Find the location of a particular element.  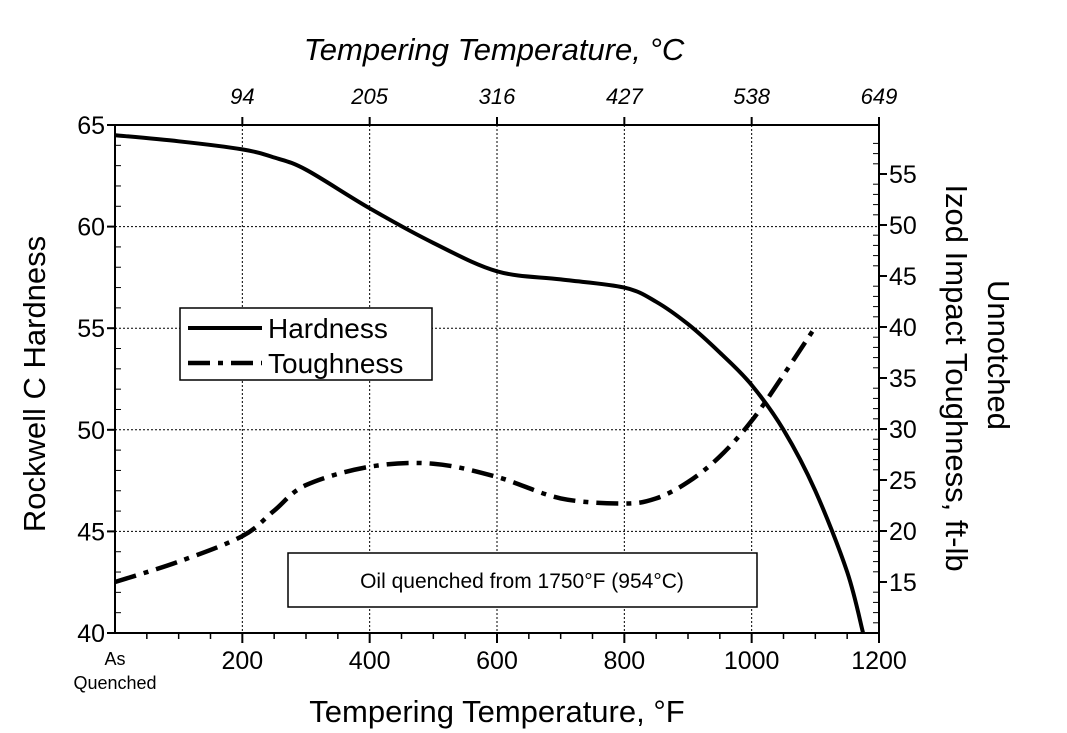

x2-tick-label: 427 is located at coordinates (624, 96).